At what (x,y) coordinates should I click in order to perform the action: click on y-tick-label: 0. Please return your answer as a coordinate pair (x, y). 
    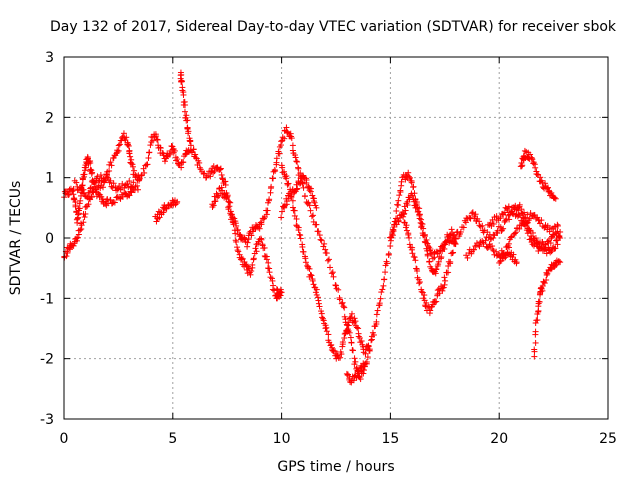
    Looking at the image, I should click on (49, 239).